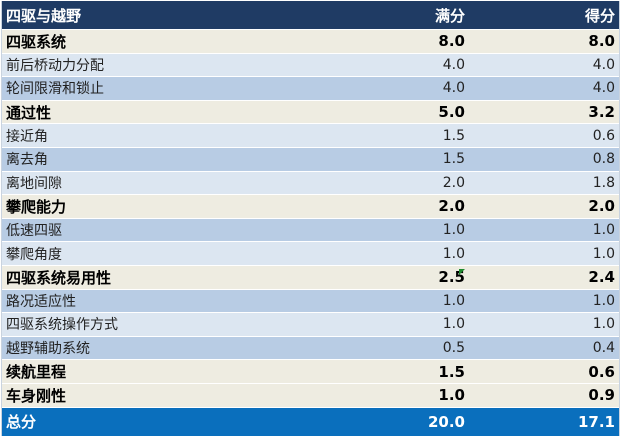 The image size is (620, 447). What do you see at coordinates (41, 301) in the screenshot?
I see `row-label: 路况适应性` at bounding box center [41, 301].